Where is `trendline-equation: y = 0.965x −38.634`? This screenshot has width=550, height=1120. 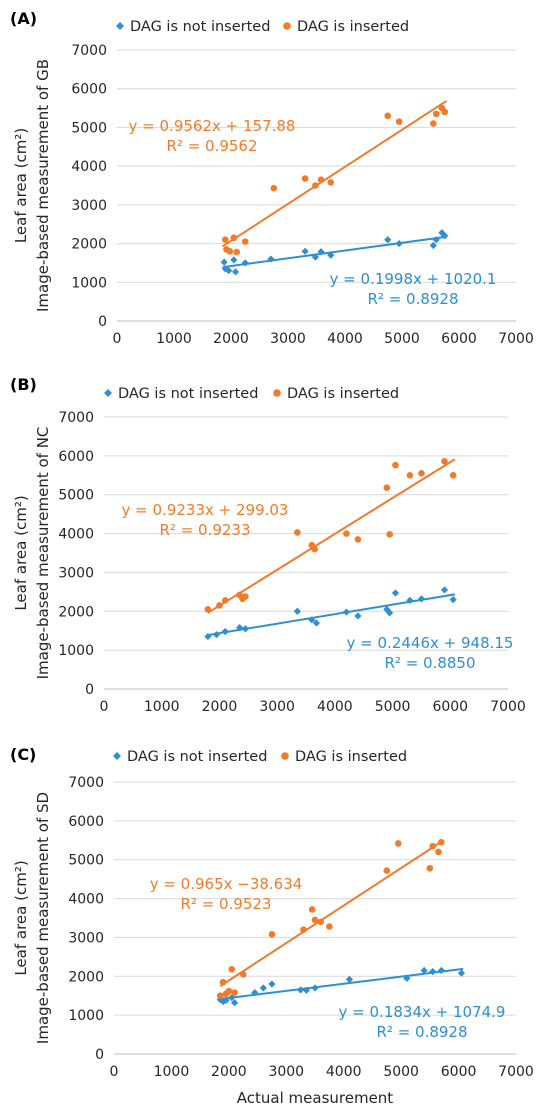 trendline-equation: y = 0.965x −38.634 is located at coordinates (226, 884).